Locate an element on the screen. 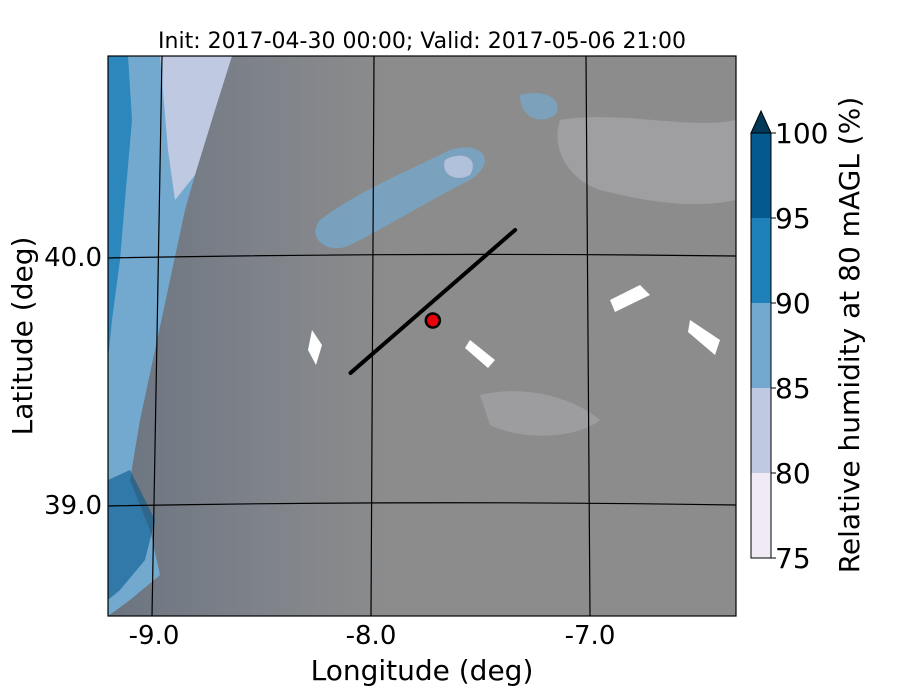 The width and height of the screenshot is (900, 700). colorbar: 75 80 85 90 95 100 is located at coordinates (789, 342).